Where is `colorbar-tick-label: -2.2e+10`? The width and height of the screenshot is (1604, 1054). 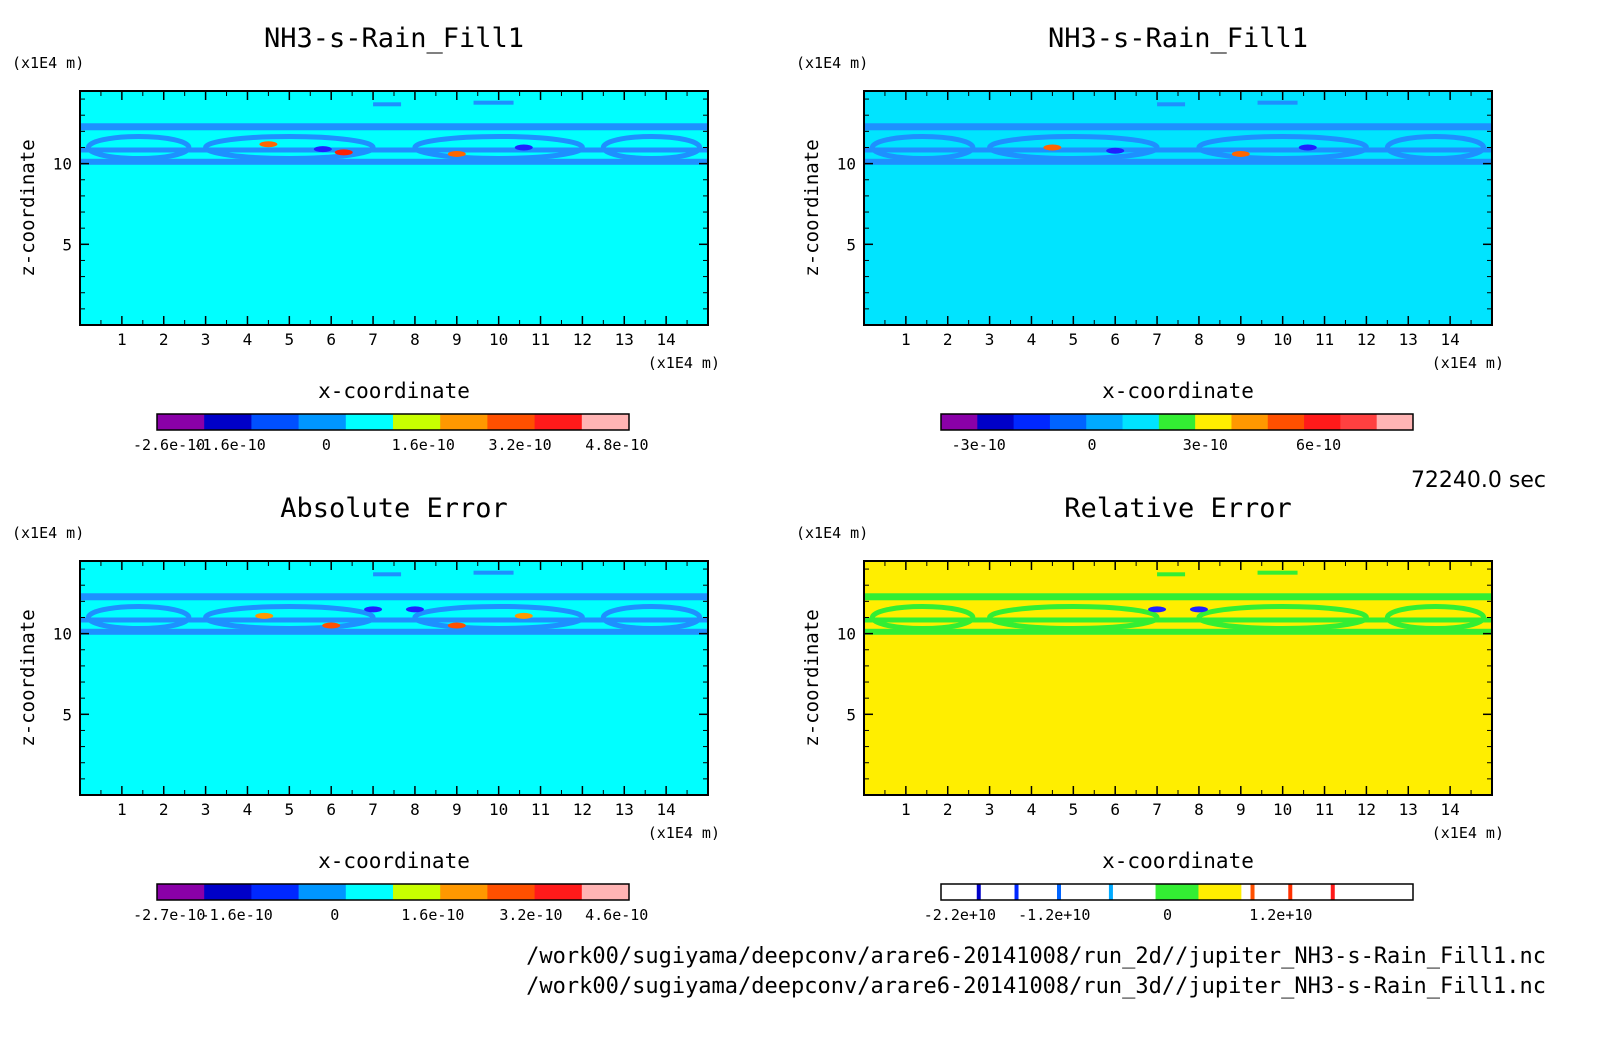 colorbar-tick-label: -2.2e+10 is located at coordinates (960, 915).